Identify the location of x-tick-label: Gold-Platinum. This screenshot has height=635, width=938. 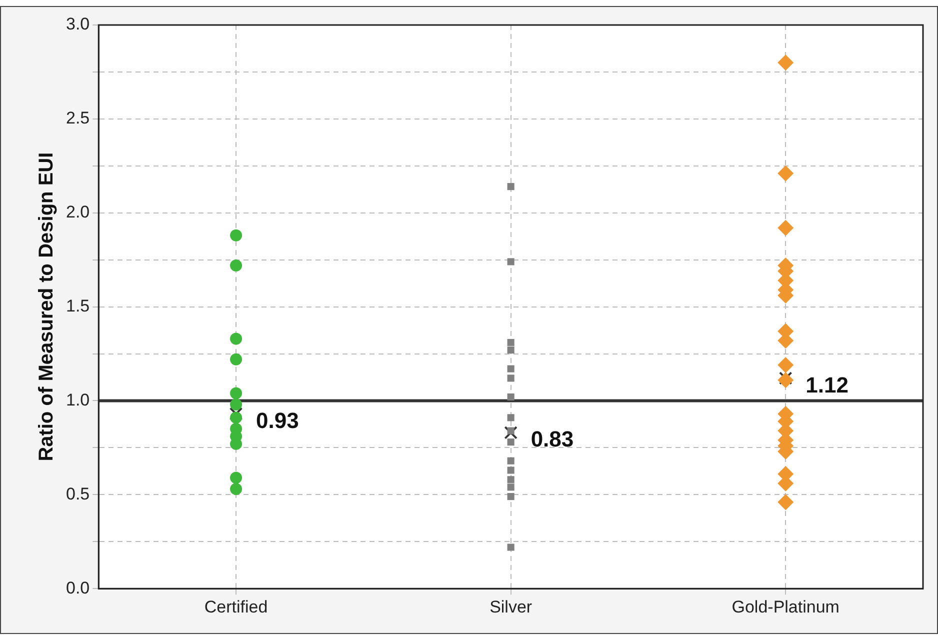
(786, 606).